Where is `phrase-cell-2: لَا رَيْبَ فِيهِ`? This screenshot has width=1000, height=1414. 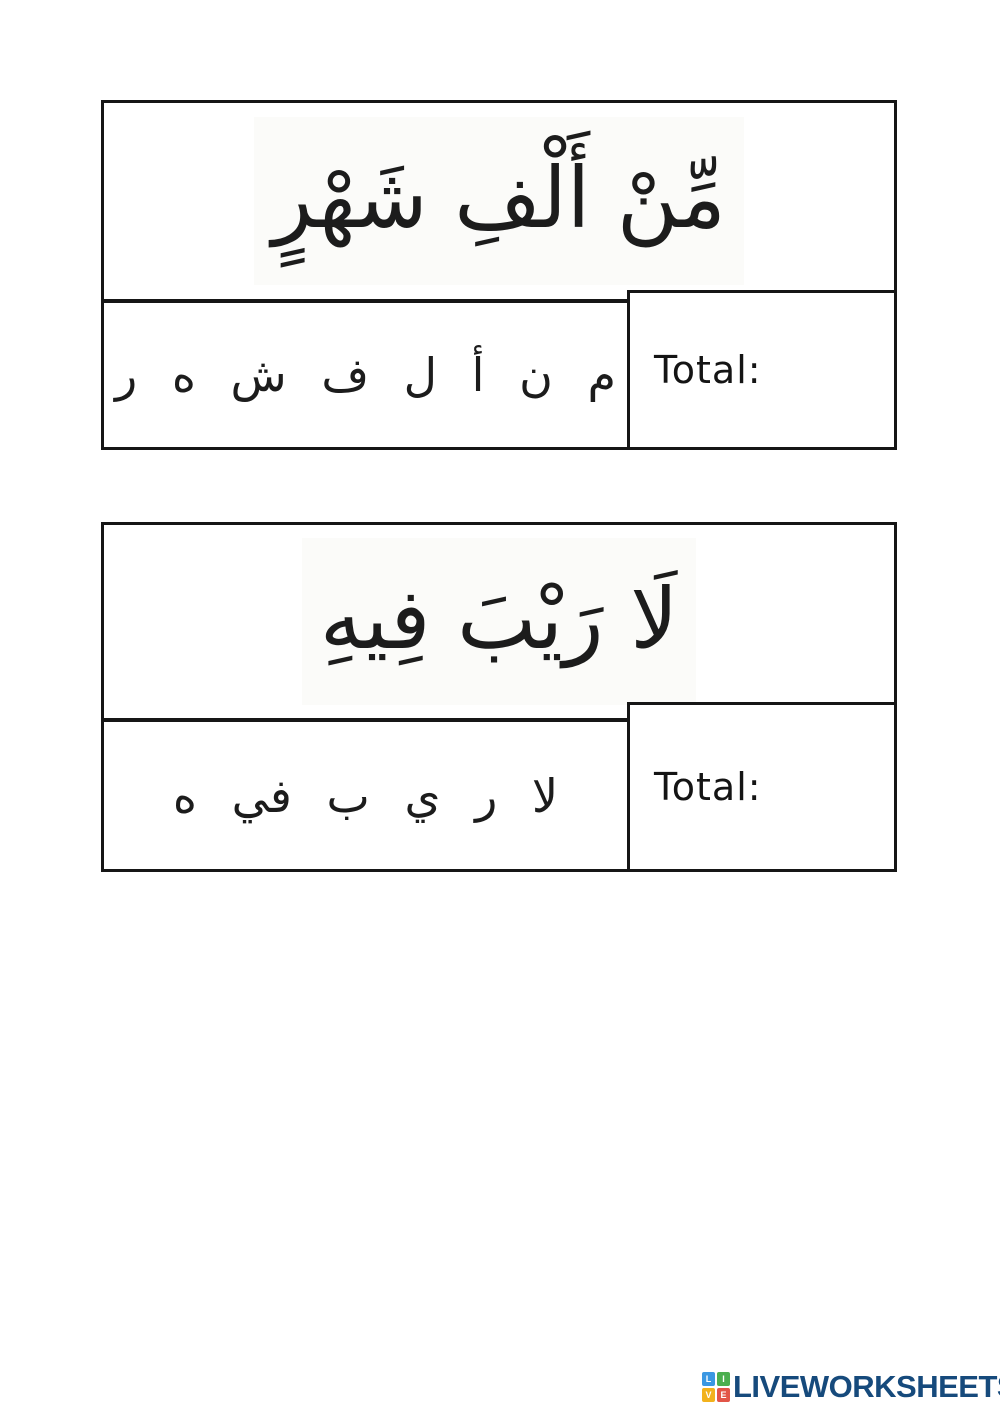 phrase-cell-2: لَا رَيْبَ فِيهِ is located at coordinates (499, 621).